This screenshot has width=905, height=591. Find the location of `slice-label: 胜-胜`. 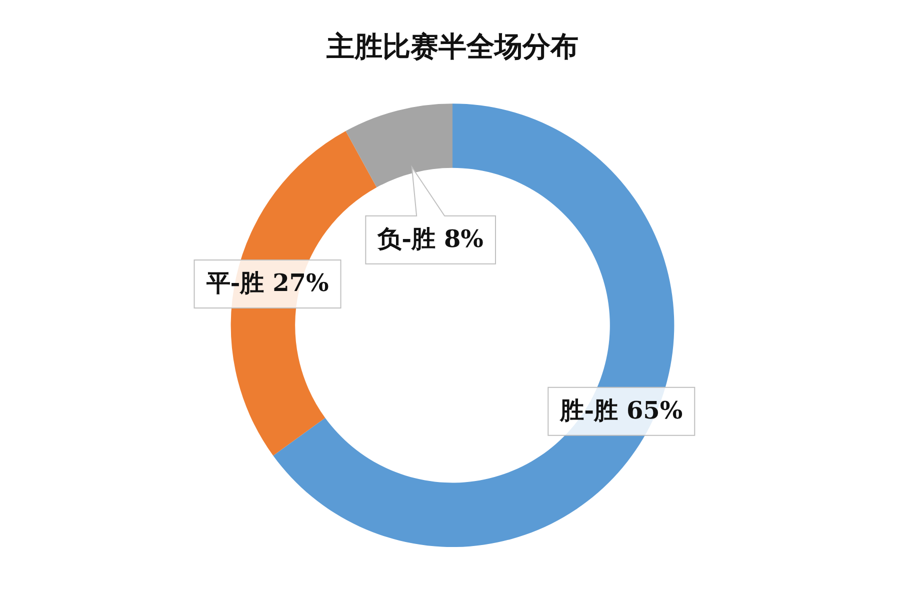

slice-label: 胜-胜 is located at coordinates (588, 410).